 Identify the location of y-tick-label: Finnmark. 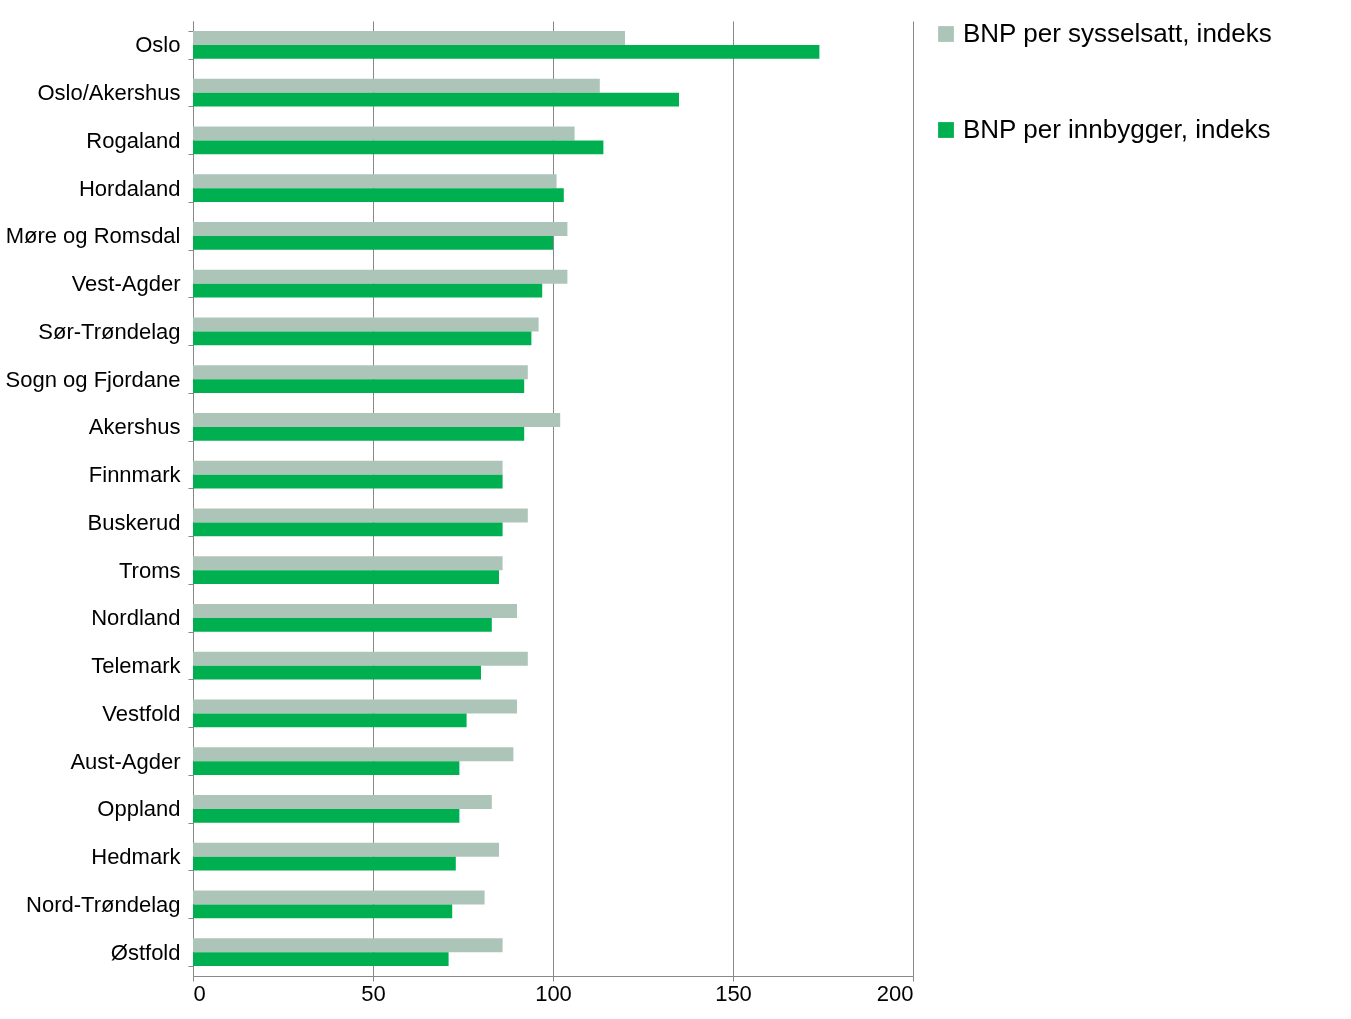
(135, 475).